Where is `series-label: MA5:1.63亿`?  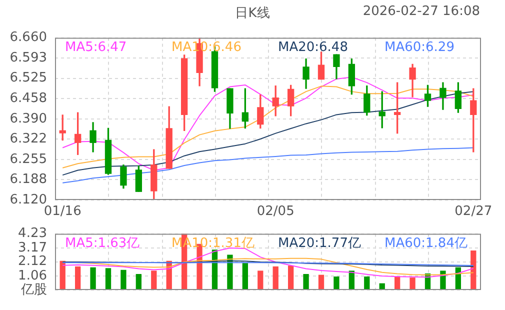
series-label: MA5:1.63亿 is located at coordinates (102, 244).